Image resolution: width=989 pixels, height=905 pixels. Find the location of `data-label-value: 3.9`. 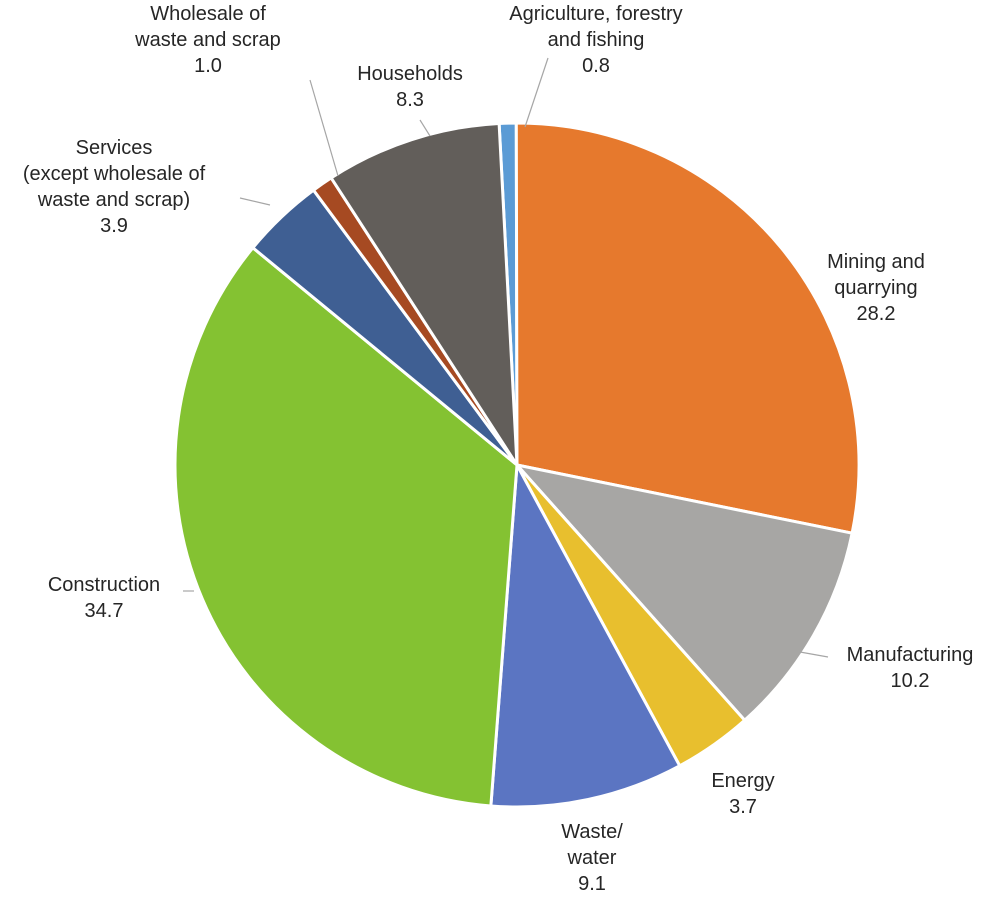

data-label-value: 3.9 is located at coordinates (114, 226).